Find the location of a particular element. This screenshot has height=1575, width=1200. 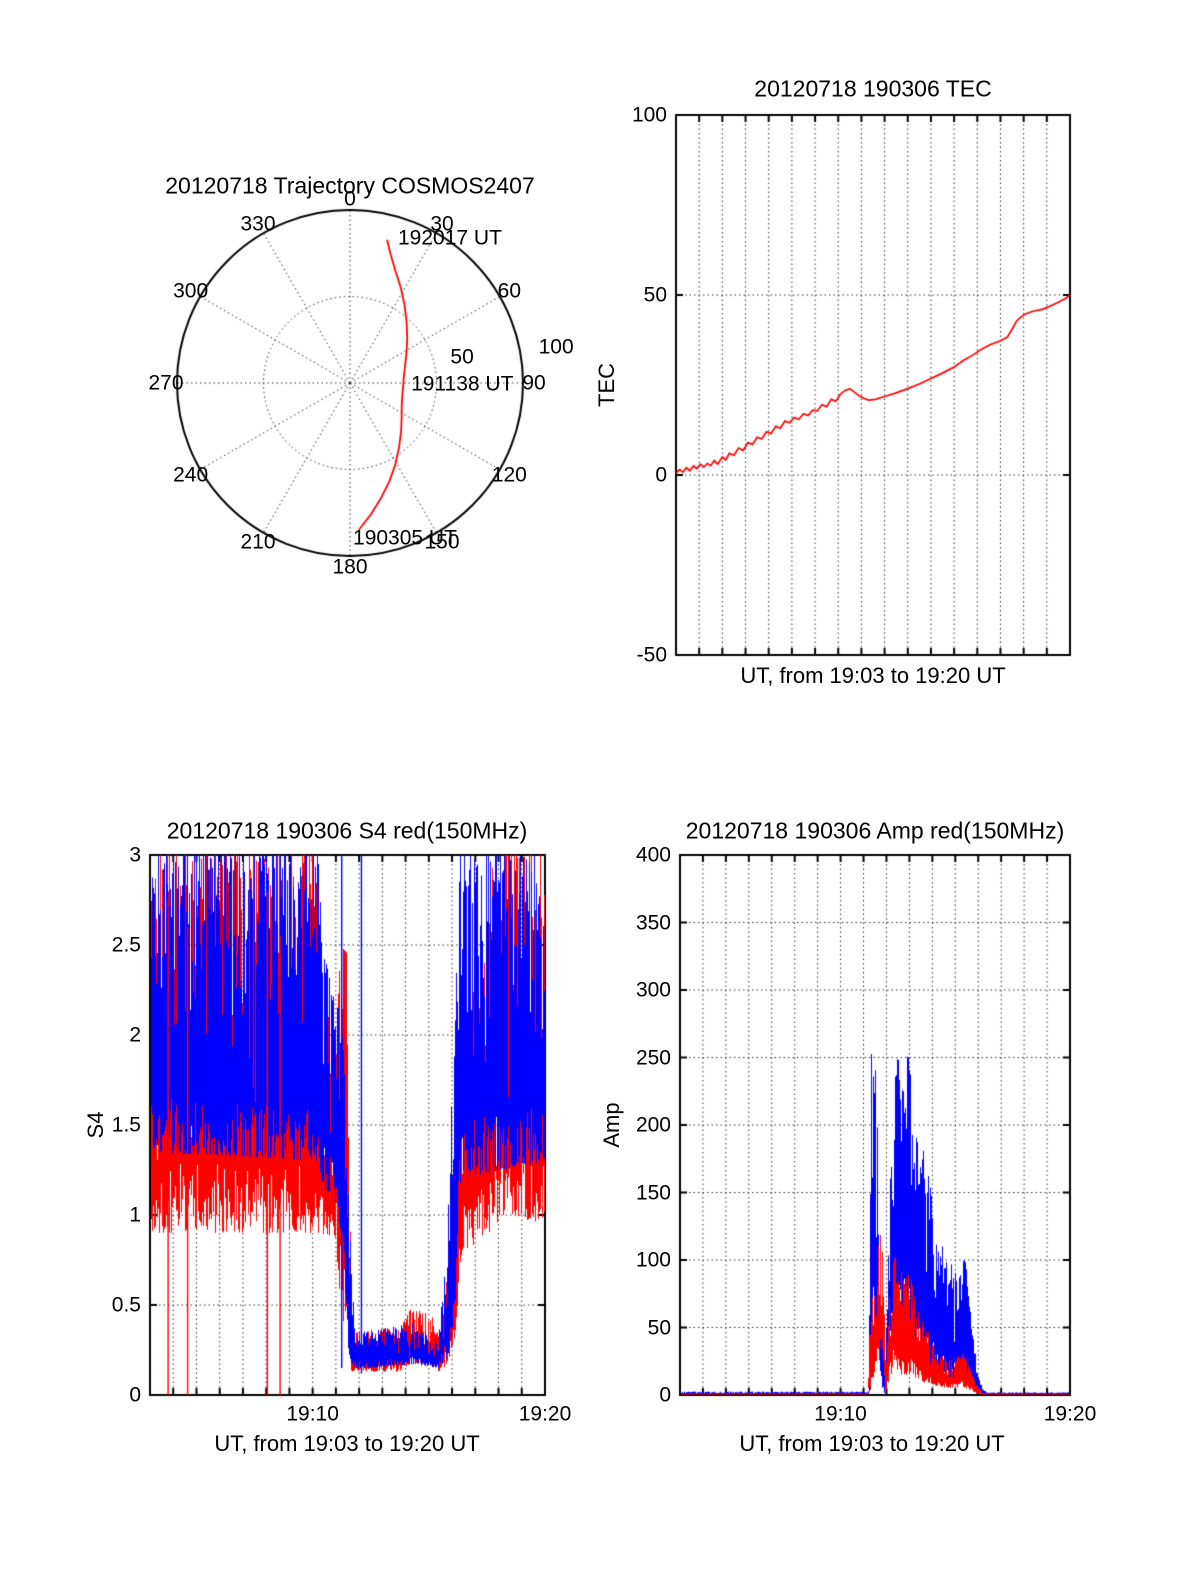

chart-title: 20120718 Trajectory COSMOS2407 is located at coordinates (350, 185).